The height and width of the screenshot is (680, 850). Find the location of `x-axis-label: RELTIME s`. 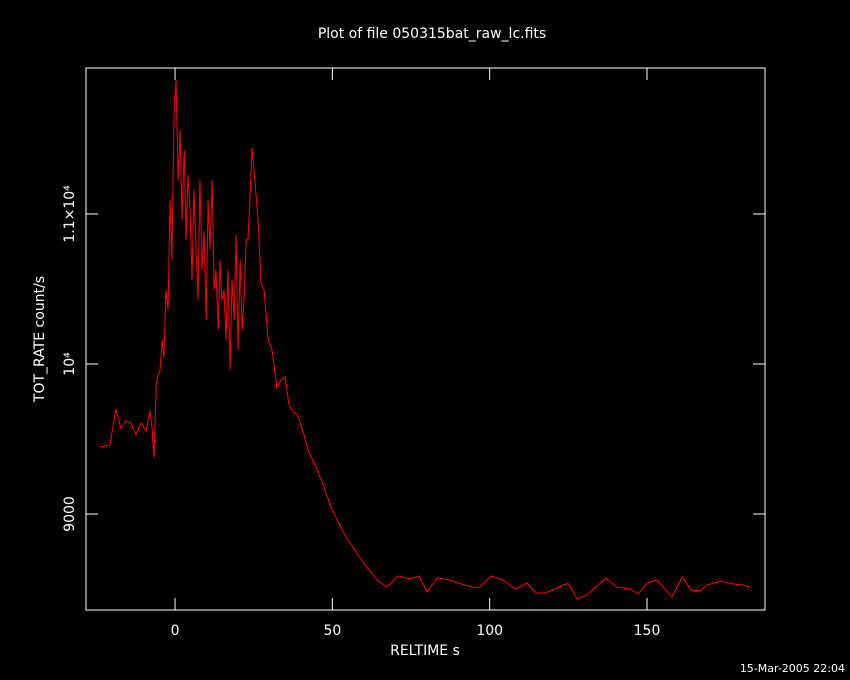

x-axis-label: RELTIME s is located at coordinates (425, 651).